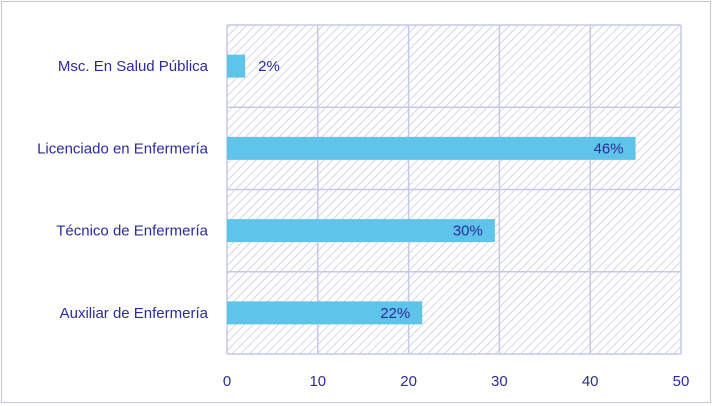 The width and height of the screenshot is (714, 406). Describe the element at coordinates (468, 231) in the screenshot. I see `data-label: 30%` at that location.